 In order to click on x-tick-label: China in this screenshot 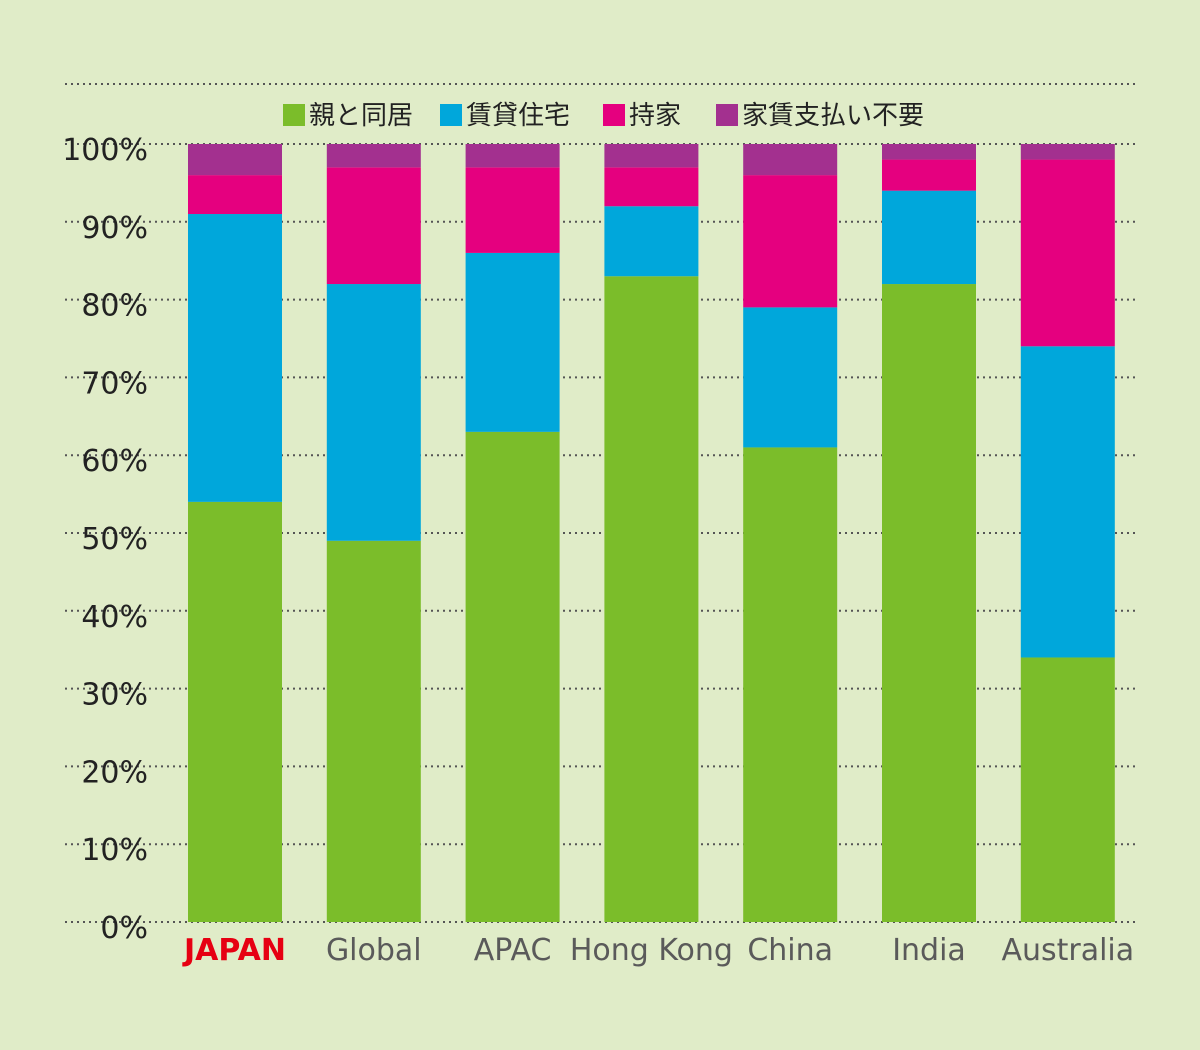, I will do `click(790, 950)`.